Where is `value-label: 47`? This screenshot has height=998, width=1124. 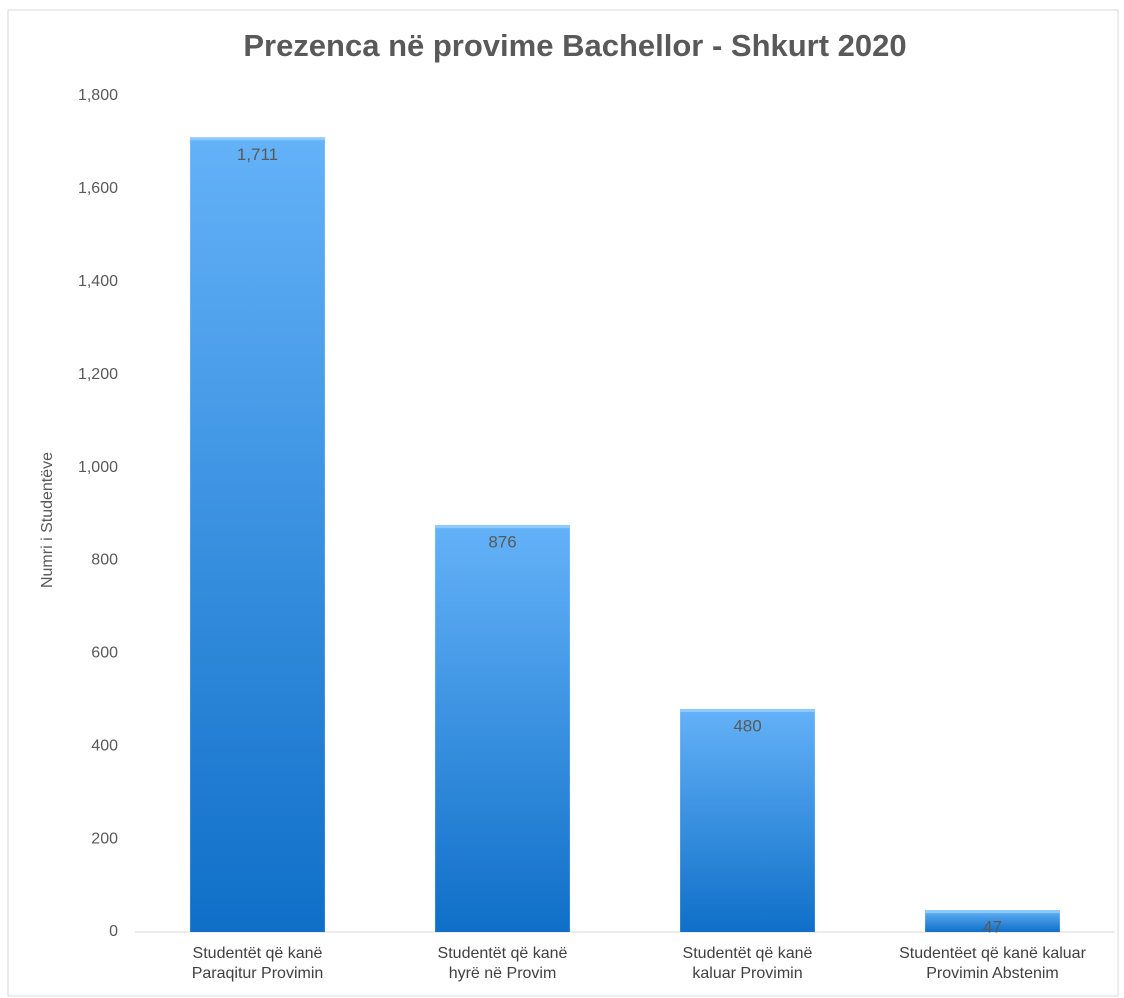
value-label: 47 is located at coordinates (992, 927).